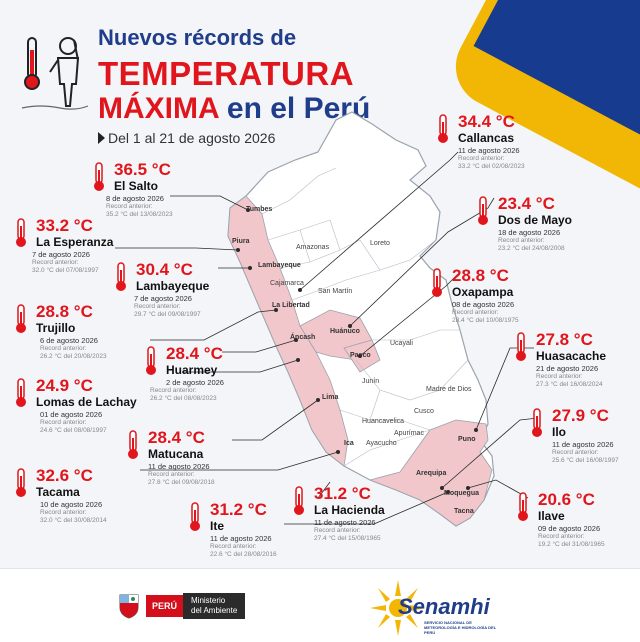 The height and width of the screenshot is (642, 640). Describe the element at coordinates (529, 232) in the screenshot. I see `record-date: 18 de agosto 2026` at that location.